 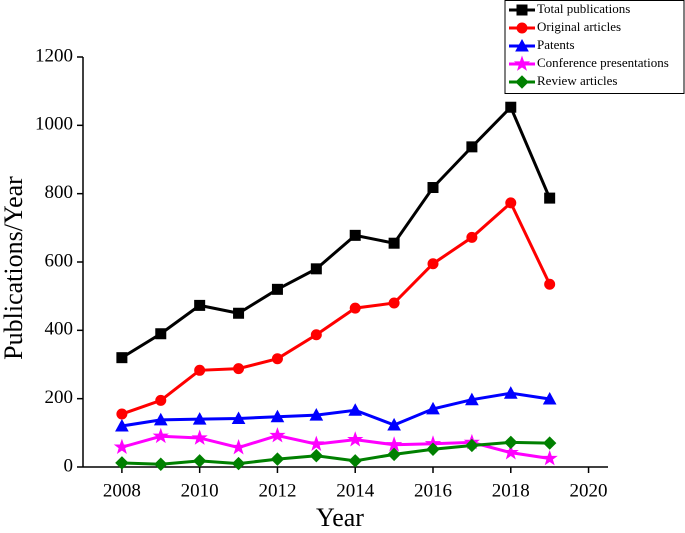 What do you see at coordinates (355, 490) in the screenshot?
I see `x-tick-label: 2014` at bounding box center [355, 490].